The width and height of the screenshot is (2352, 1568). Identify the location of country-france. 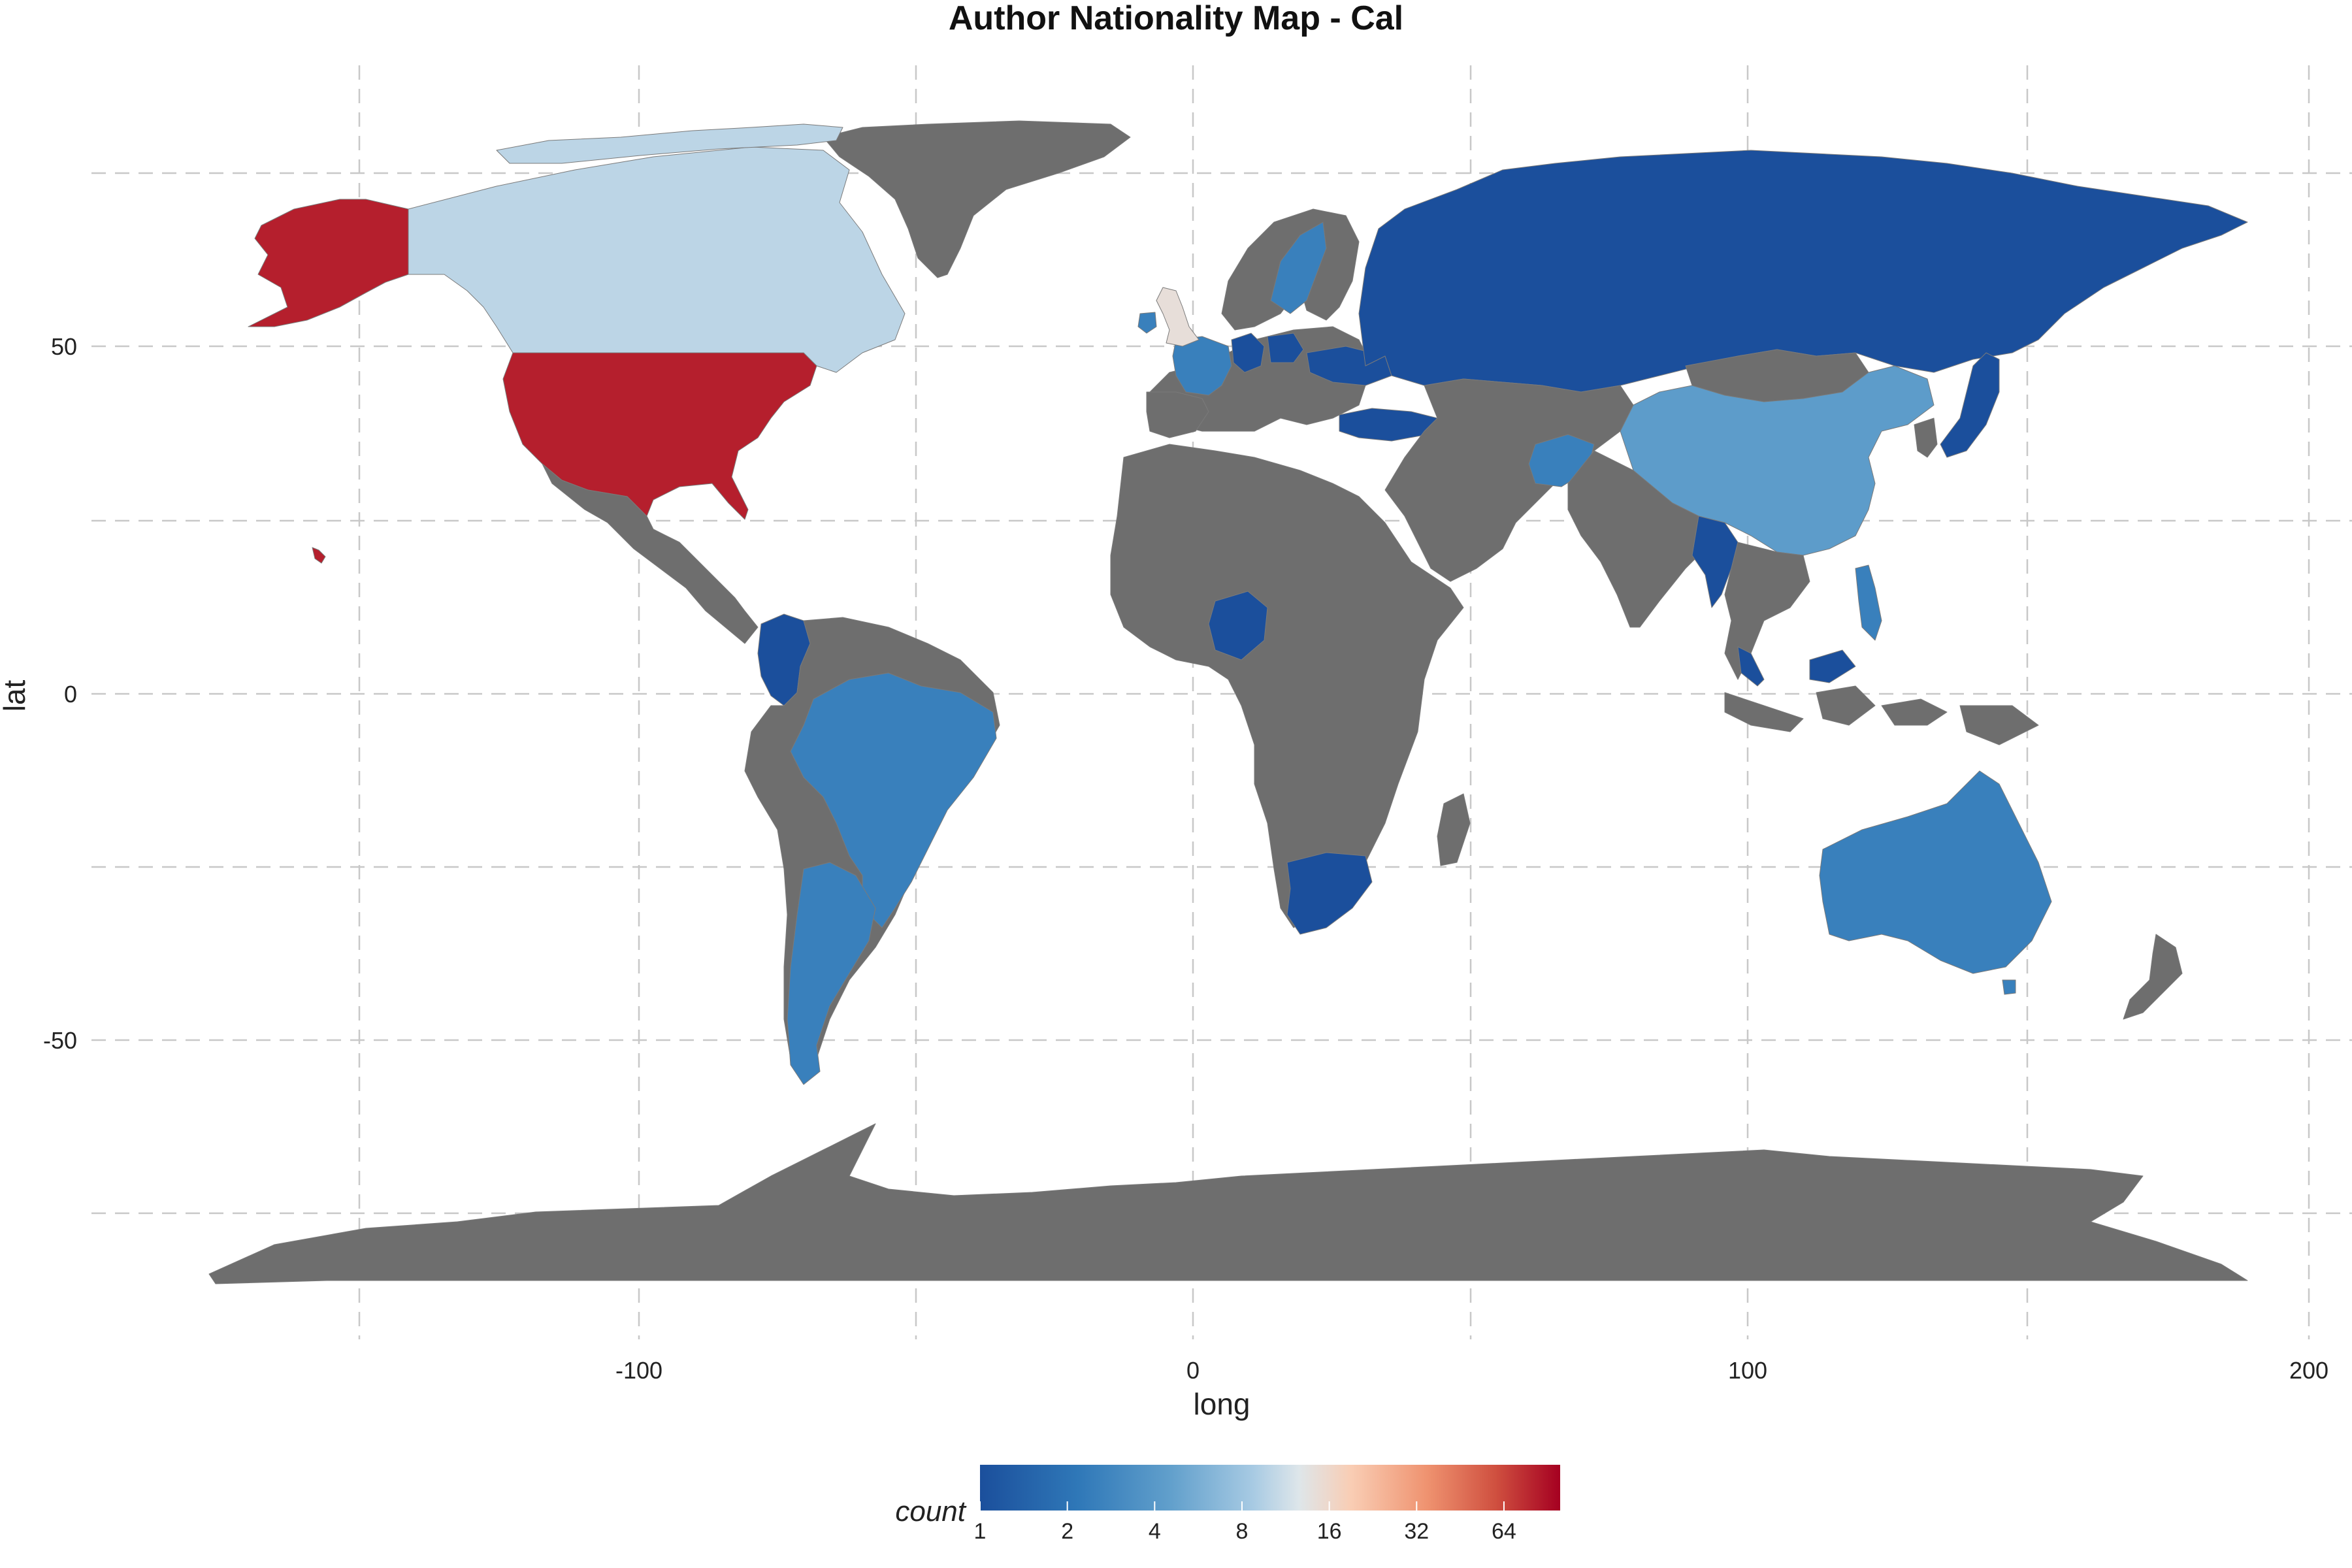
(1202, 366).